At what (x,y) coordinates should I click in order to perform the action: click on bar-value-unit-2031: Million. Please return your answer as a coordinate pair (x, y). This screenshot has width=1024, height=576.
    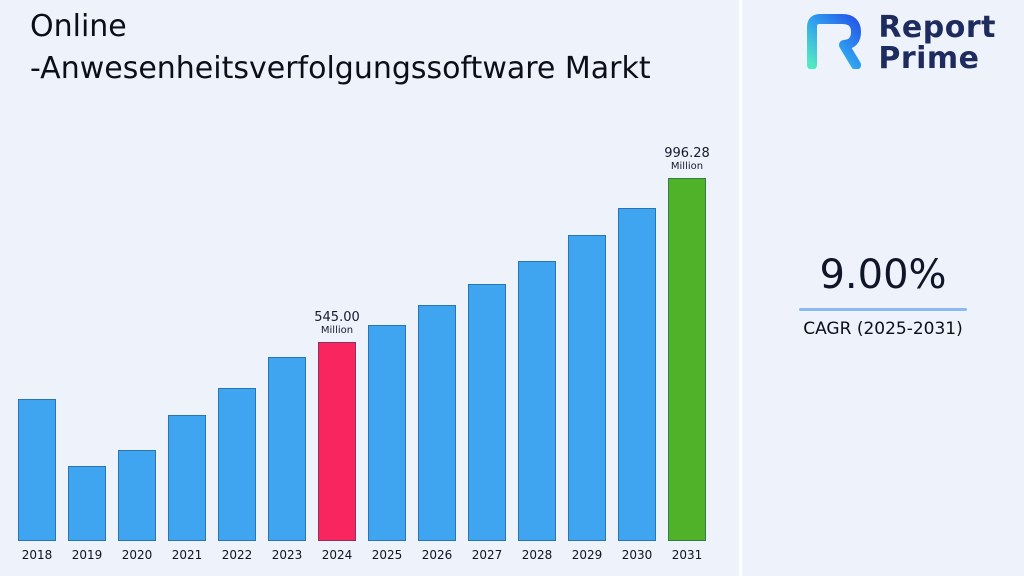
    Looking at the image, I should click on (687, 166).